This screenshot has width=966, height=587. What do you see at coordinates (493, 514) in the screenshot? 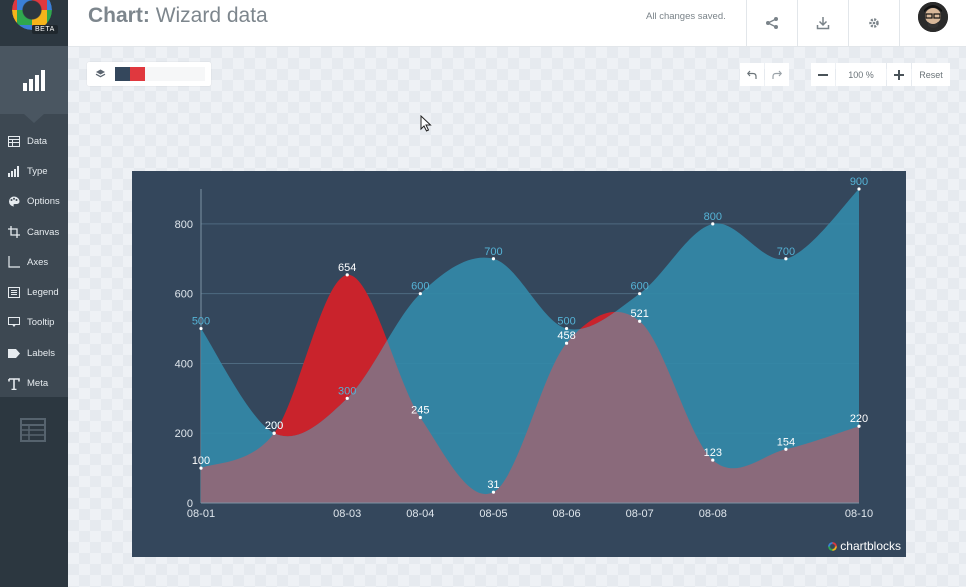
I see `x-tick-label: 08-05` at bounding box center [493, 514].